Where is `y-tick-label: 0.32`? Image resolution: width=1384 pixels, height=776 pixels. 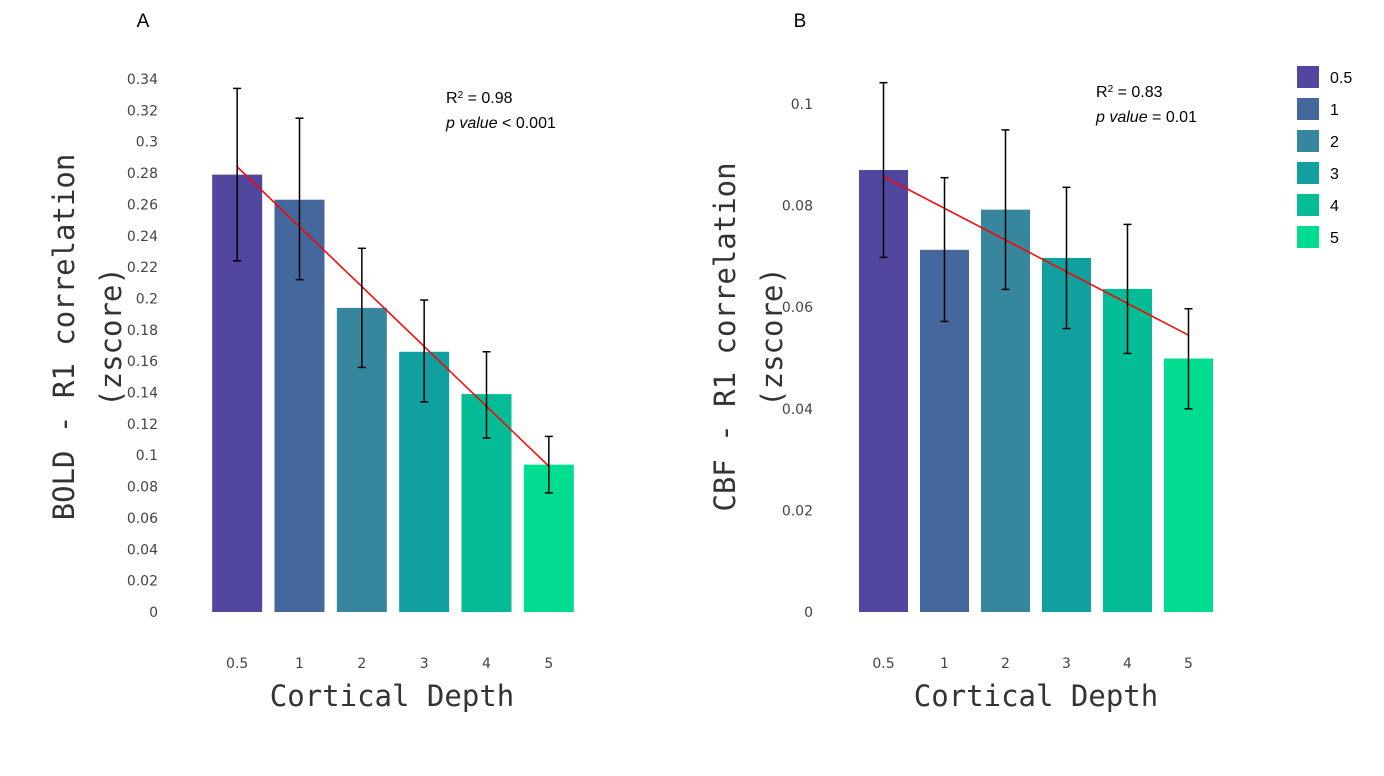 y-tick-label: 0.32 is located at coordinates (142, 111).